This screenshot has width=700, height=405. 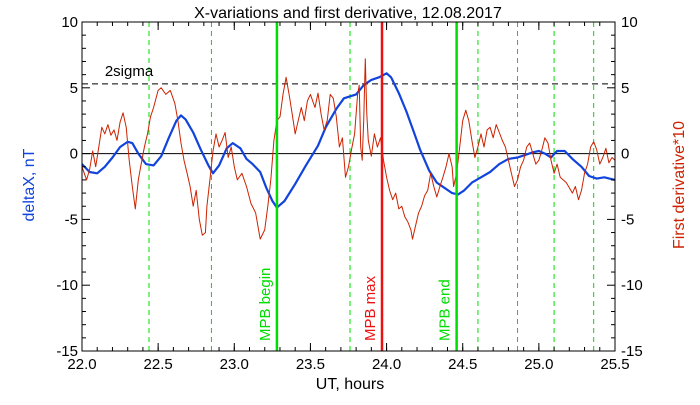 What do you see at coordinates (69, 22) in the screenshot?
I see `y-tick-label-left-6: 10` at bounding box center [69, 22].